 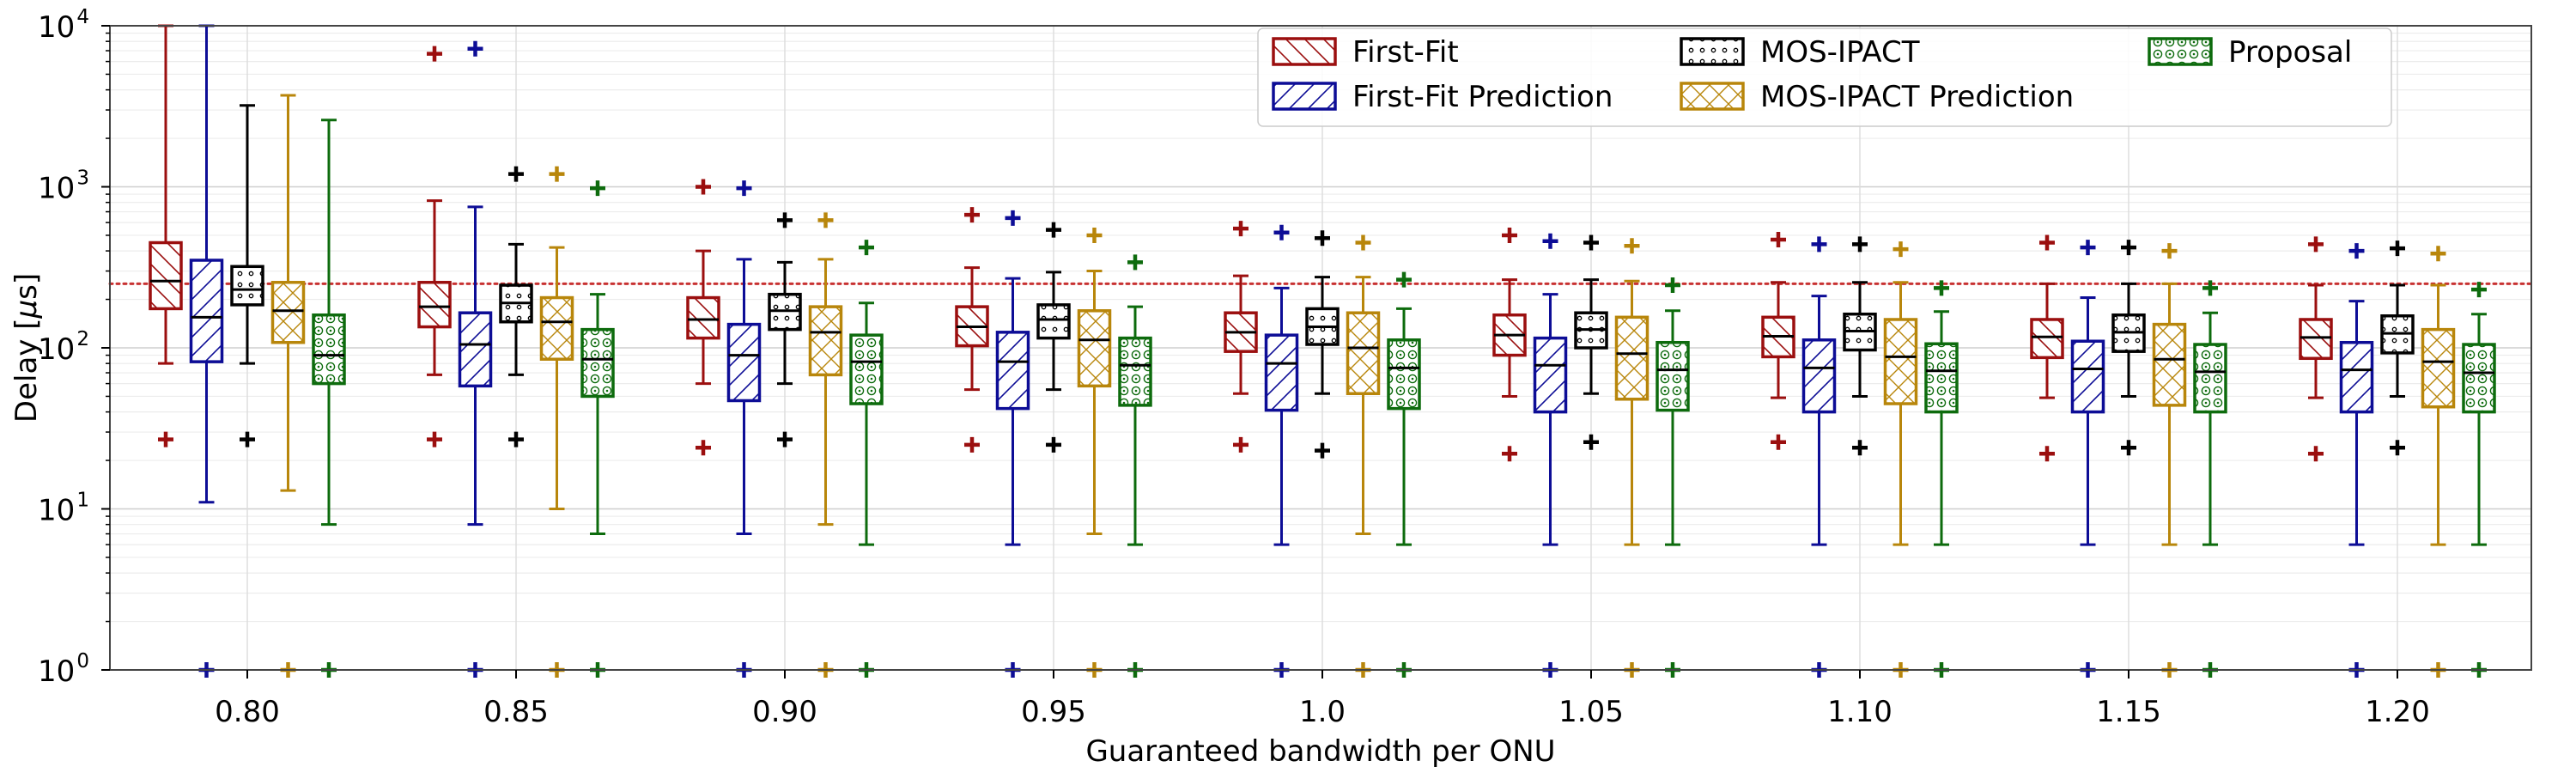 What do you see at coordinates (1053, 712) in the screenshot?
I see `x-tick-label: 0.95` at bounding box center [1053, 712].